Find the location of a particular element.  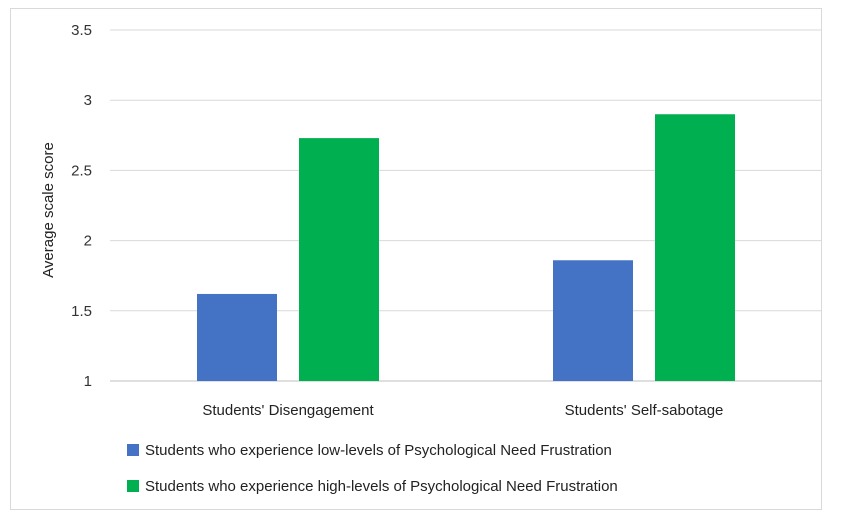

y-tick-label: 1 is located at coordinates (88, 381).